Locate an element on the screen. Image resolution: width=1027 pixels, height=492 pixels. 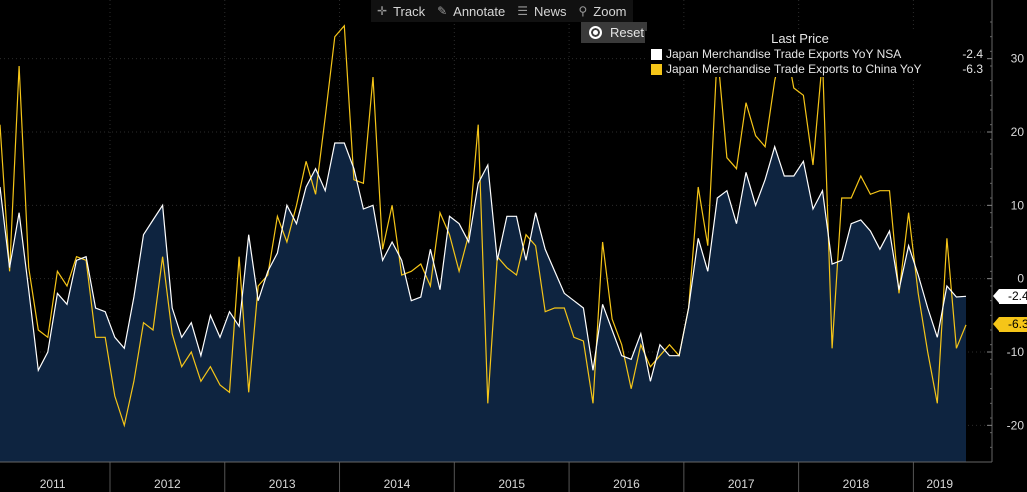
last-value-tag-yellow: -6.3 is located at coordinates (1010, 325).